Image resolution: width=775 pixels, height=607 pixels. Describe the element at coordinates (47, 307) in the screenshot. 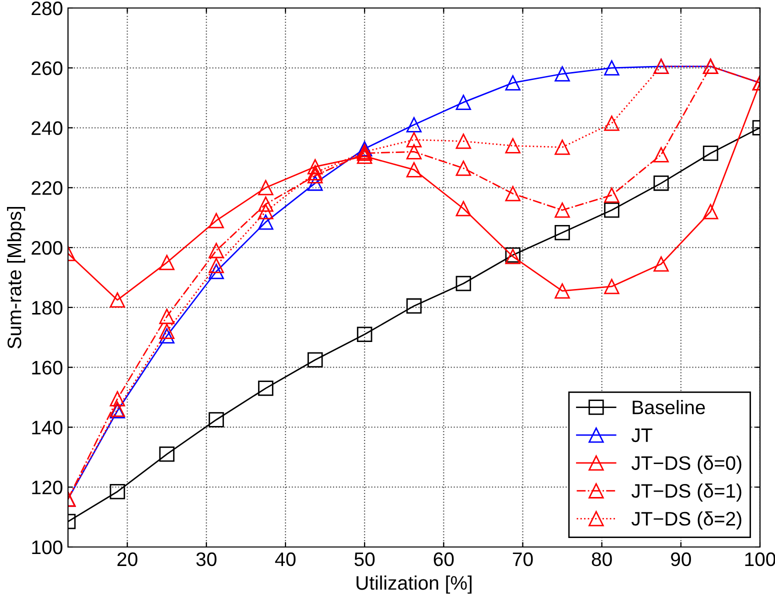

I see `y-tick-label: 180` at that location.